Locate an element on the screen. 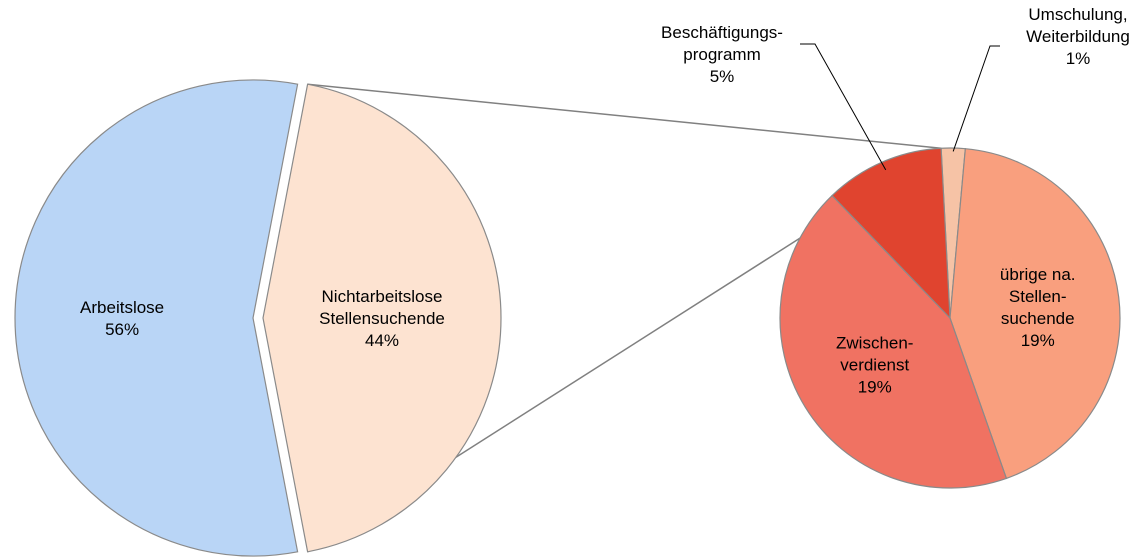 This screenshot has height=558, width=1146. value-label: 44% is located at coordinates (382, 340).